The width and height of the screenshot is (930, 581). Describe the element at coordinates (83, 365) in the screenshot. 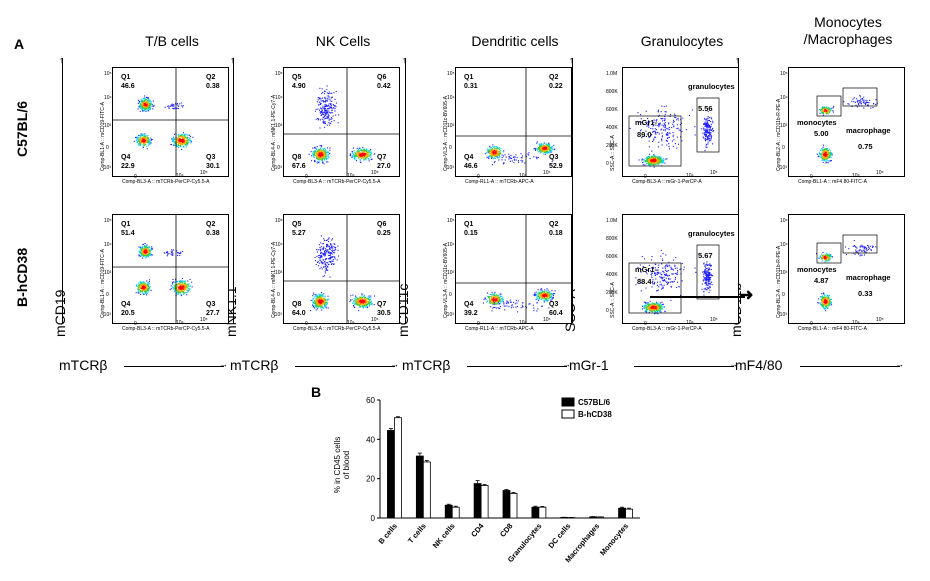

I see `x-marker-label: mTCRβ` at that location.